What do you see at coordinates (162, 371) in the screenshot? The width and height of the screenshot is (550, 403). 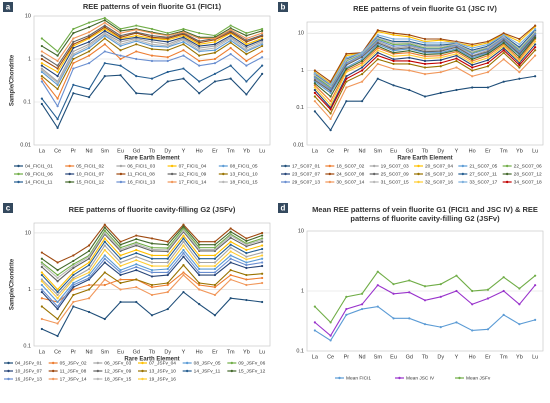 I see `legend-label: 13_JSFv_10` at bounding box center [162, 371].